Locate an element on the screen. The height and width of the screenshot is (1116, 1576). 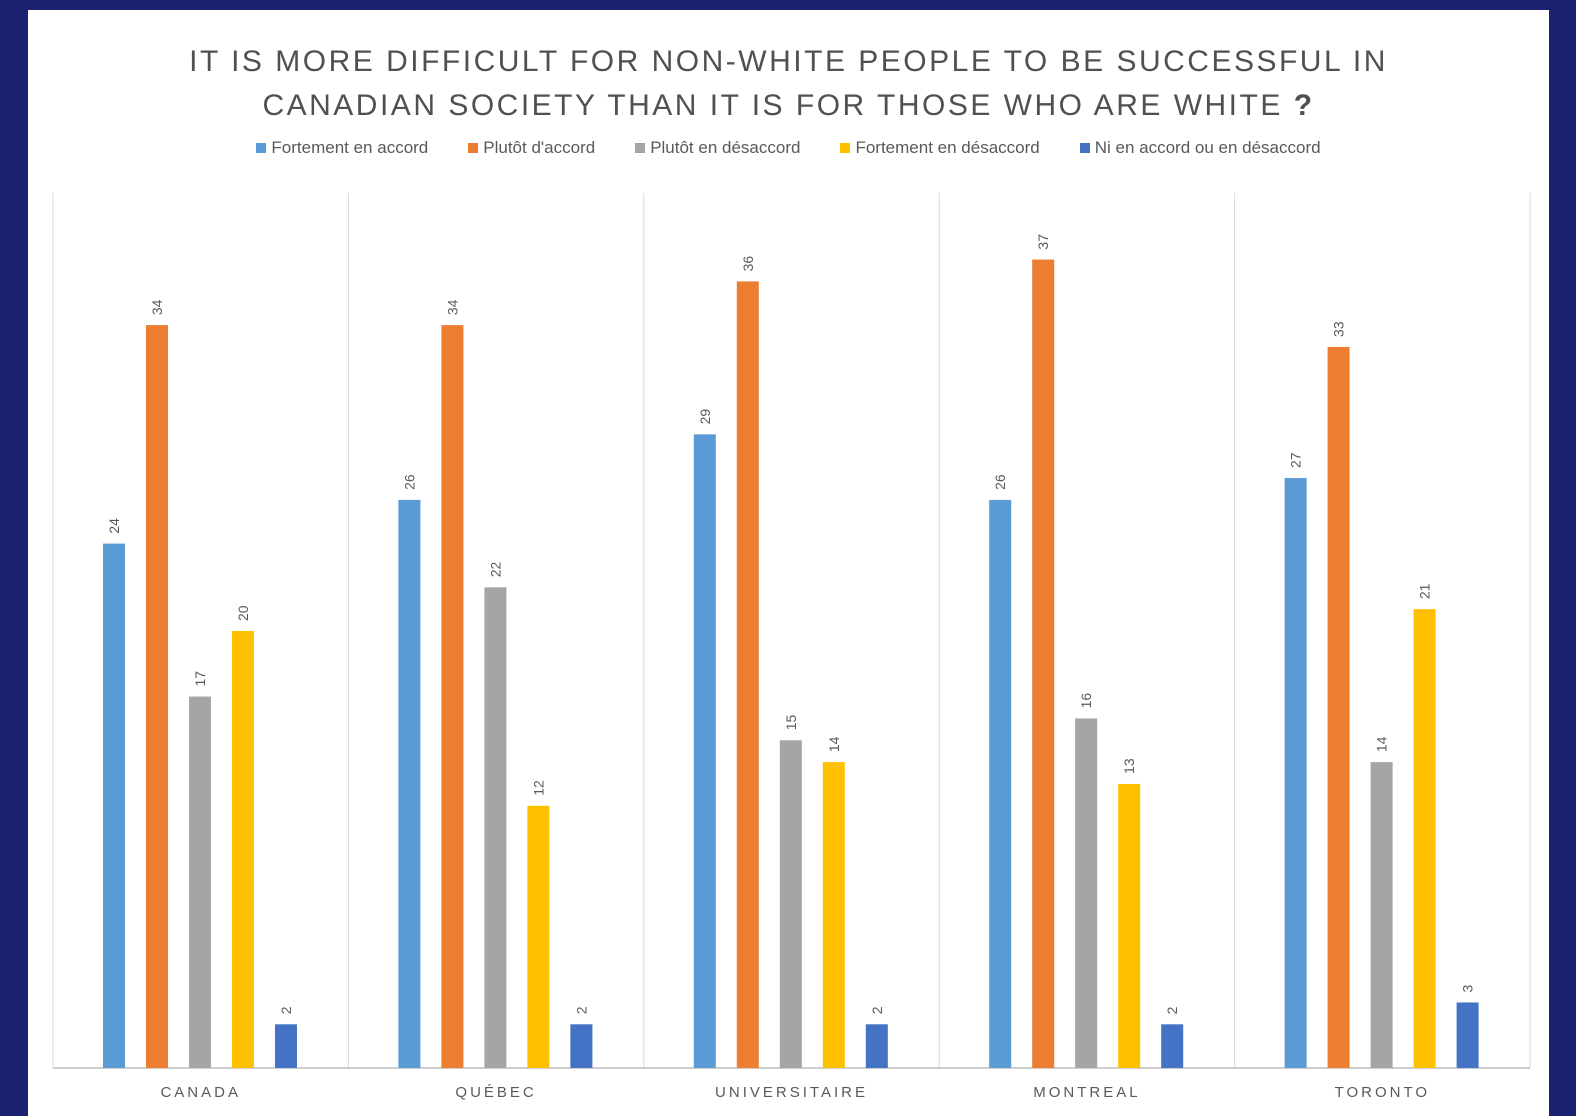
data-label-0-1: 34 is located at coordinates (157, 307).